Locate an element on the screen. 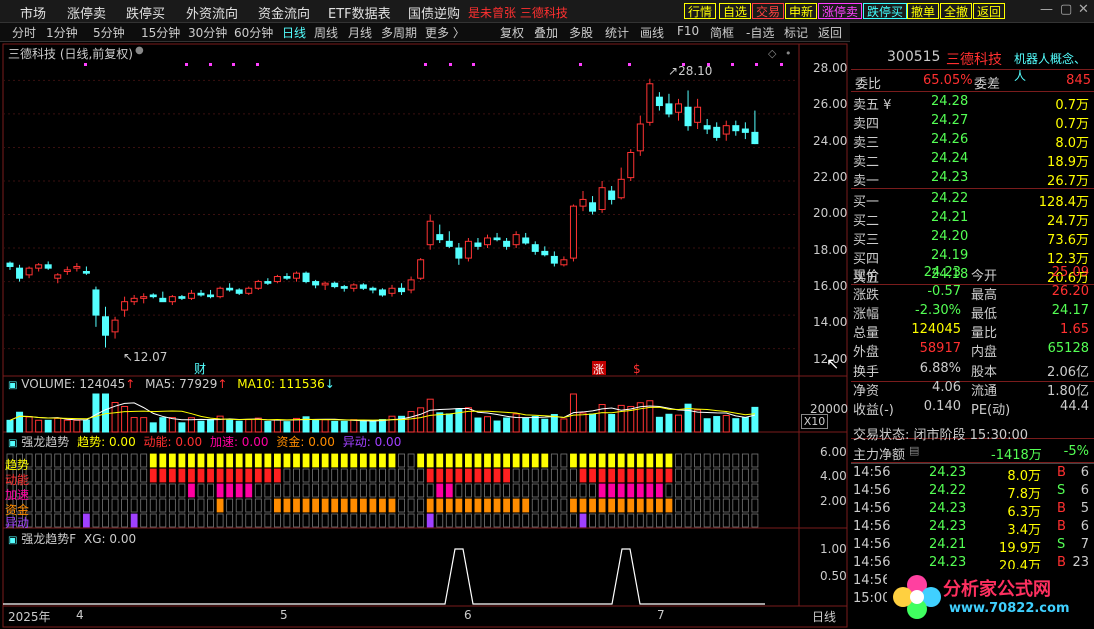 The width and height of the screenshot is (1094, 629). tool-multi-stock: 多股 is located at coordinates (581, 33).